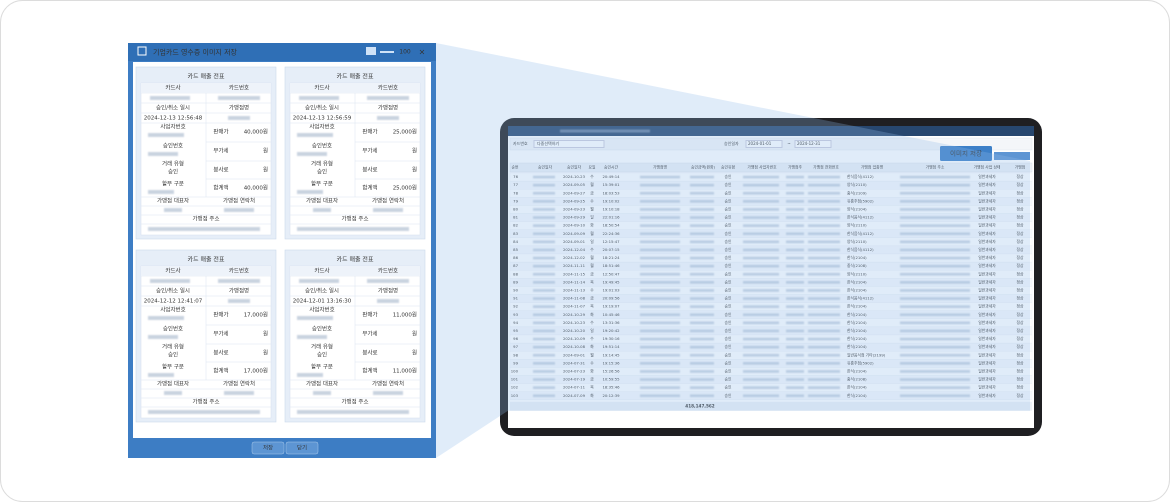 Image resolution: width=1170 pixels, height=502 pixels. What do you see at coordinates (414, 151) in the screenshot?
I see `label: 원` at bounding box center [414, 151].